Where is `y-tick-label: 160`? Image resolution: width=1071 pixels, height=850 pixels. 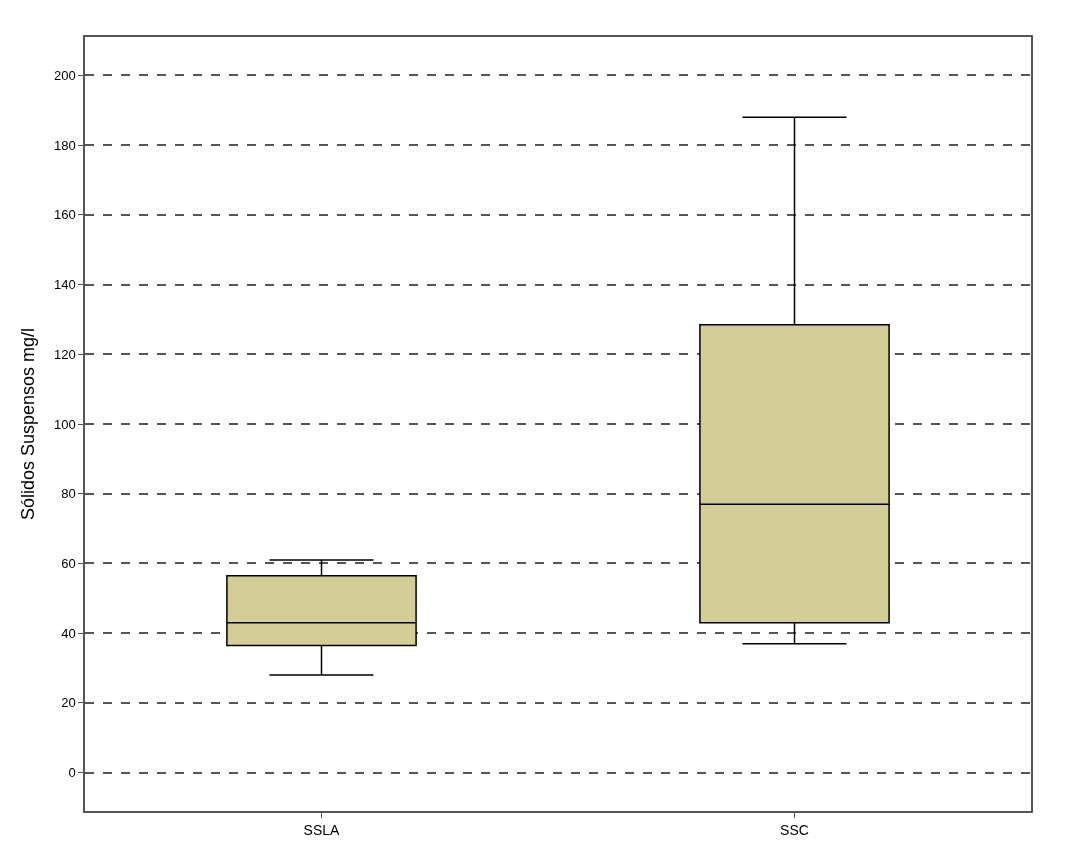 y-tick-label: 160 is located at coordinates (64, 215).